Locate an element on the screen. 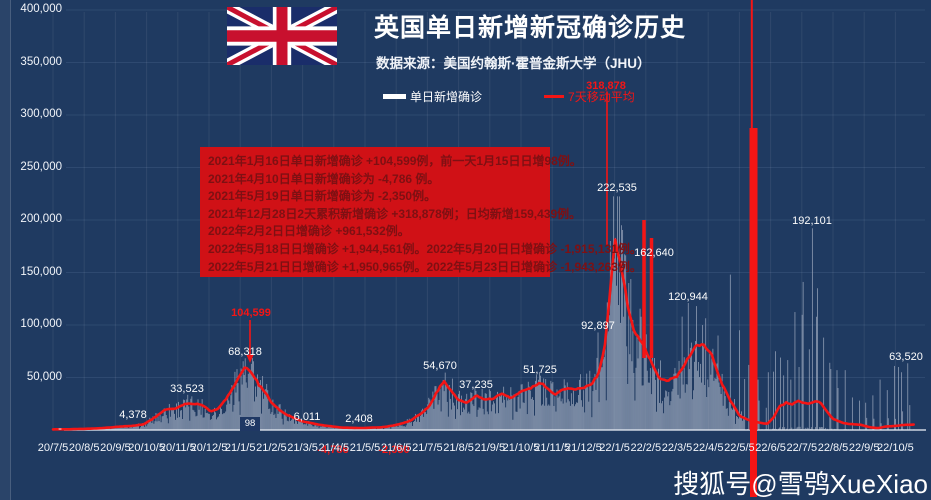  data-point-label-red: 104,599 is located at coordinates (251, 313).